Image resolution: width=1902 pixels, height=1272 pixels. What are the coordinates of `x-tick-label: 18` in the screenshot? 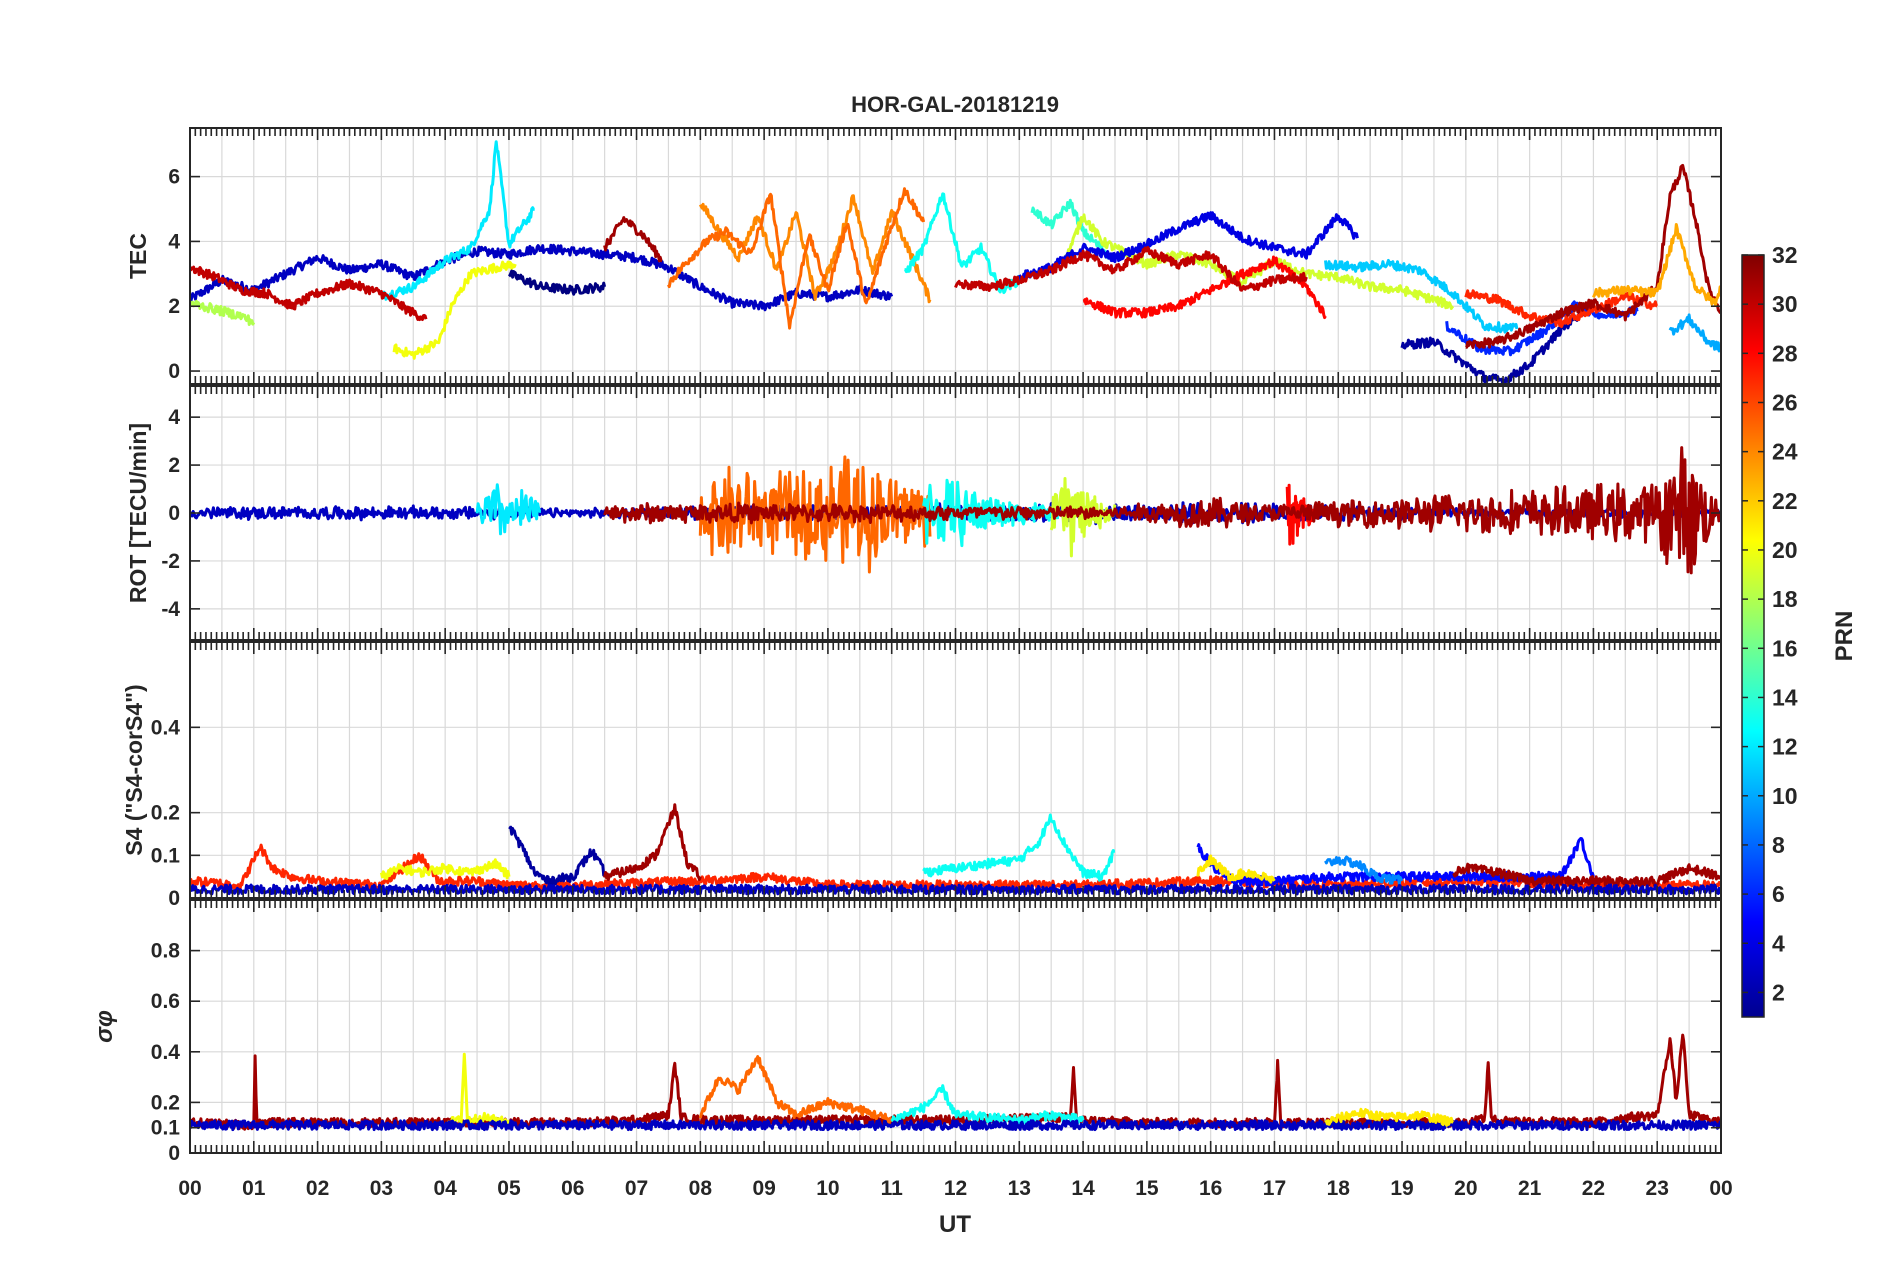 It's located at (1339, 1188).